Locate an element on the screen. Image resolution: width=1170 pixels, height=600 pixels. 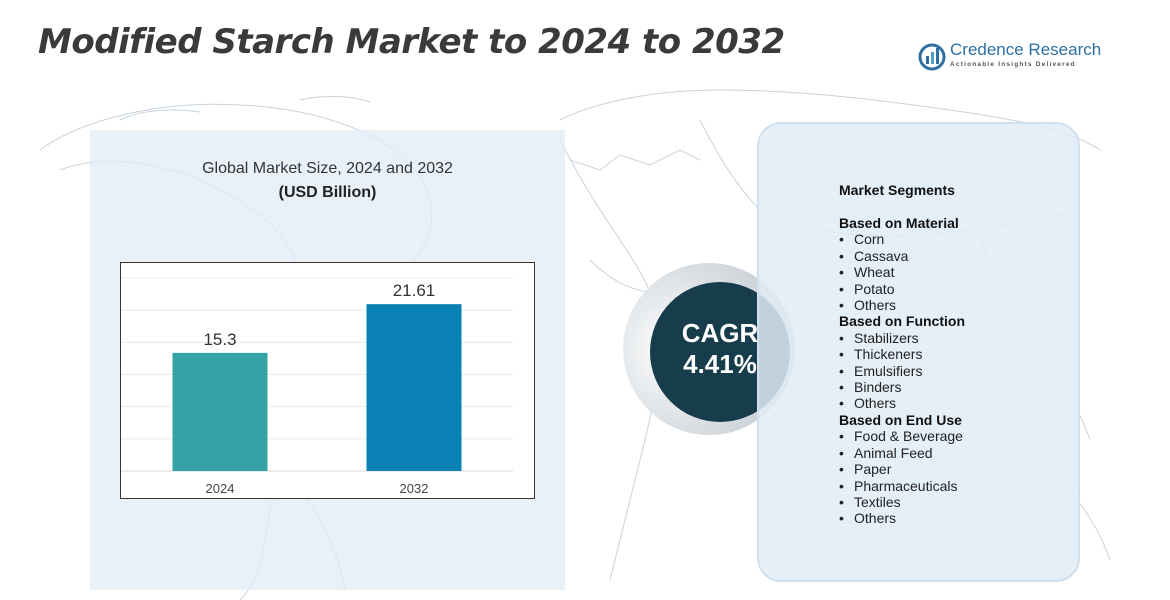
segment-item: • Binders is located at coordinates (902, 387).